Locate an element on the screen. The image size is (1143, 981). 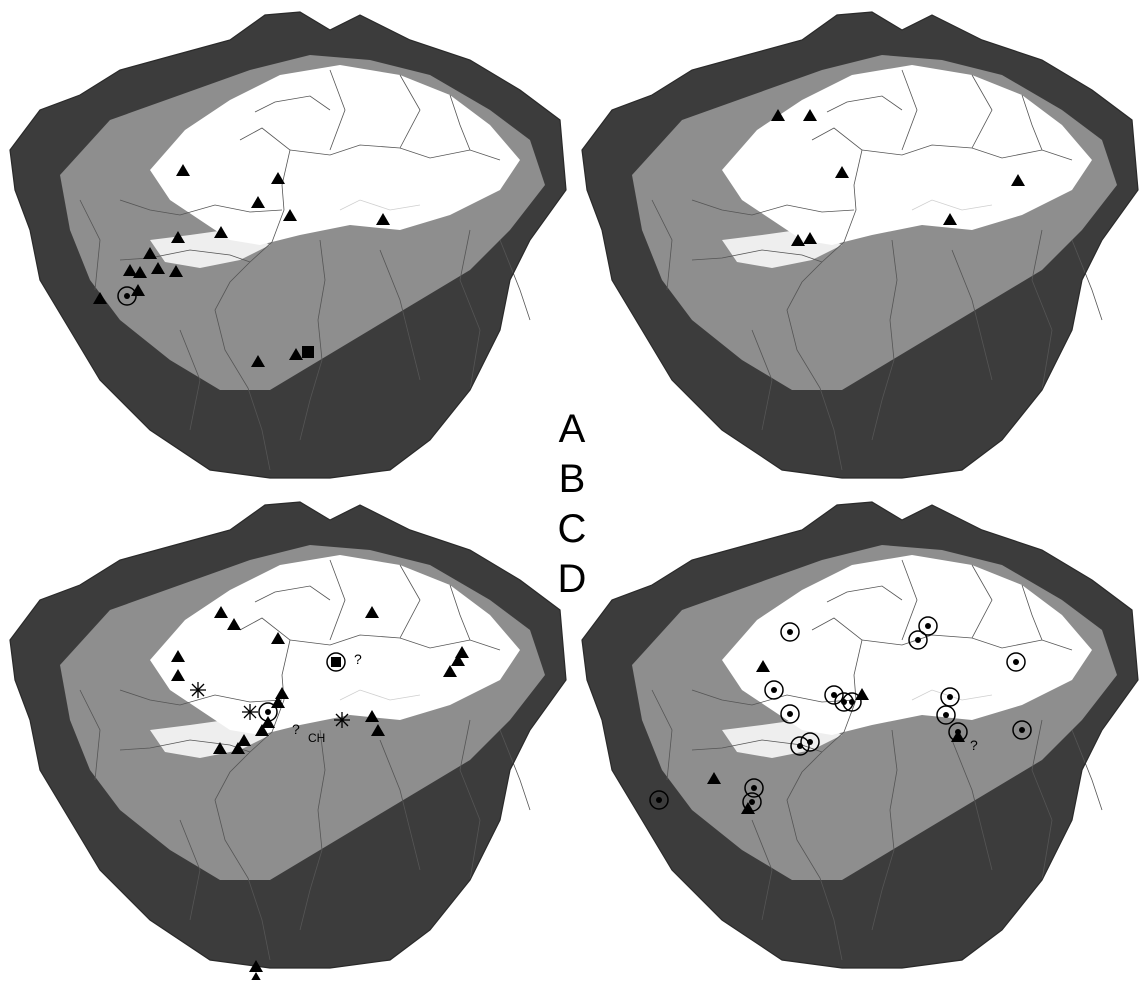
letter-a: A is located at coordinates (572, 429).